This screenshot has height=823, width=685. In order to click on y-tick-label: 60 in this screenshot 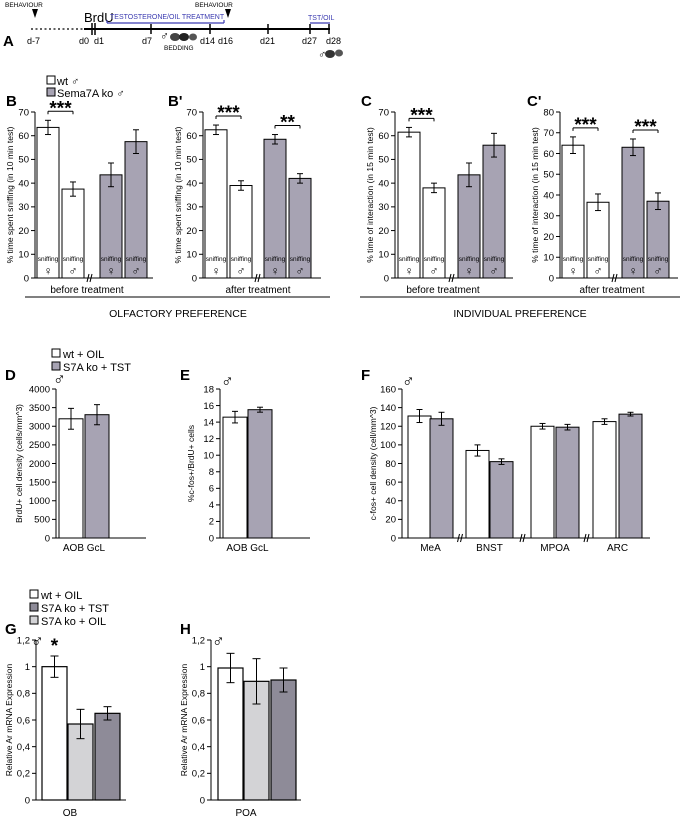, I will do `click(23, 136)`.